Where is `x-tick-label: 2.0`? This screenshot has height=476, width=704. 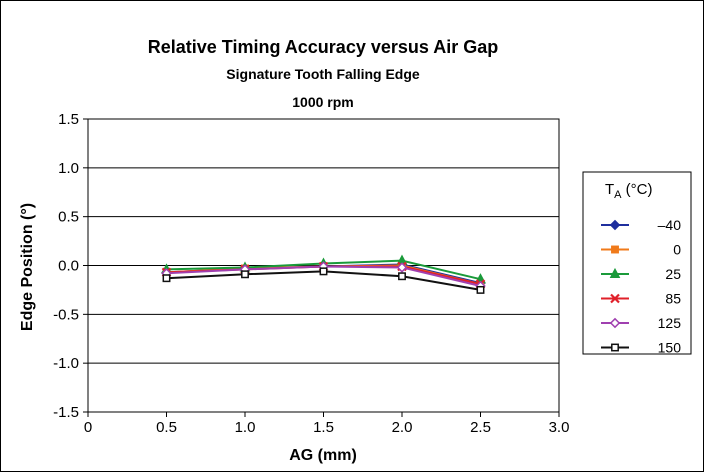
x-tick-label: 2.0 is located at coordinates (402, 427).